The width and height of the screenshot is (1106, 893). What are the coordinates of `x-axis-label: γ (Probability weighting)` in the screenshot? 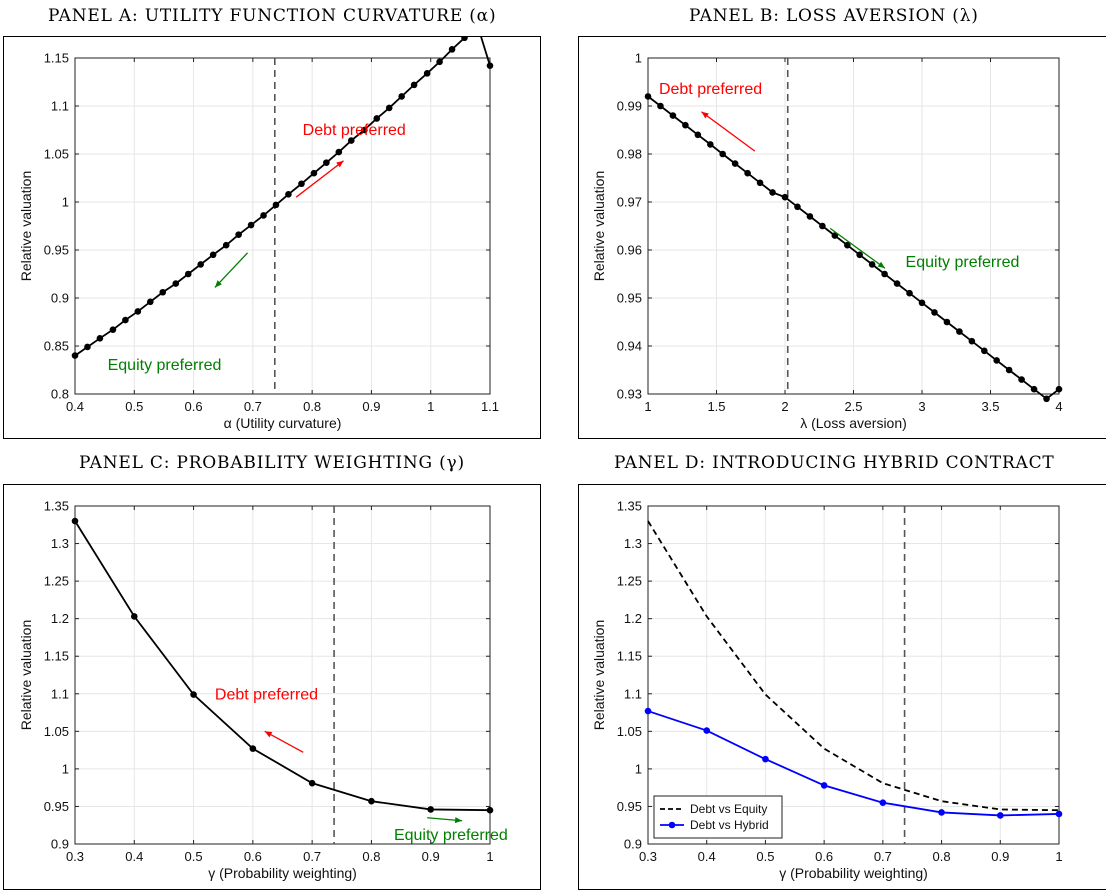 It's located at (853, 873).